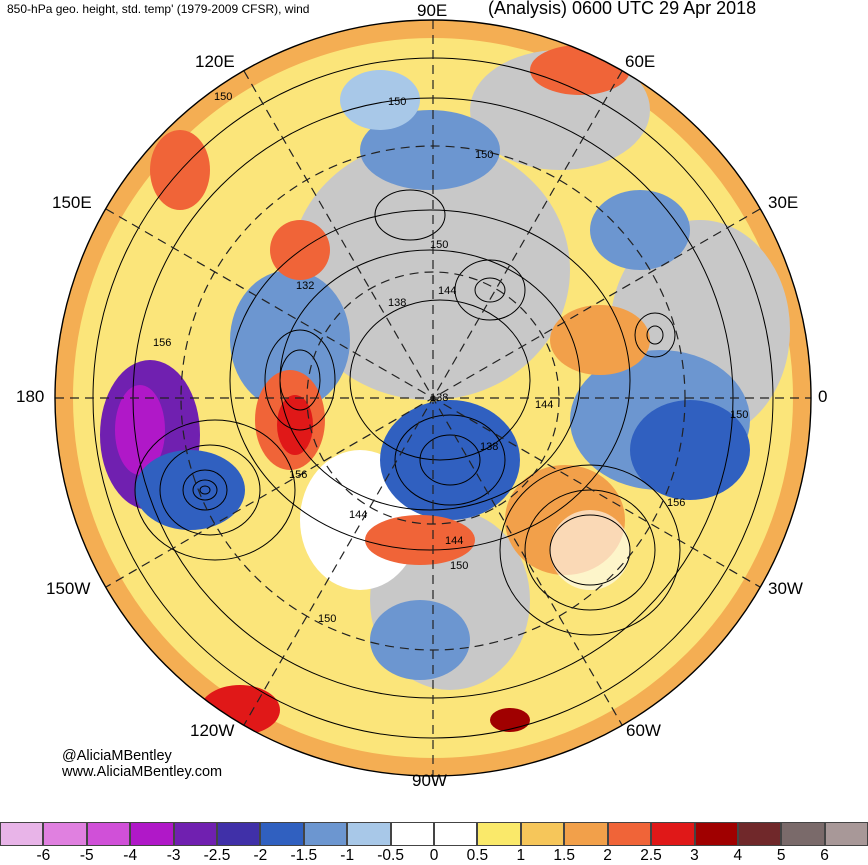  Describe the element at coordinates (651, 855) in the screenshot. I see `colorbar-tick-label: 2.5` at that location.